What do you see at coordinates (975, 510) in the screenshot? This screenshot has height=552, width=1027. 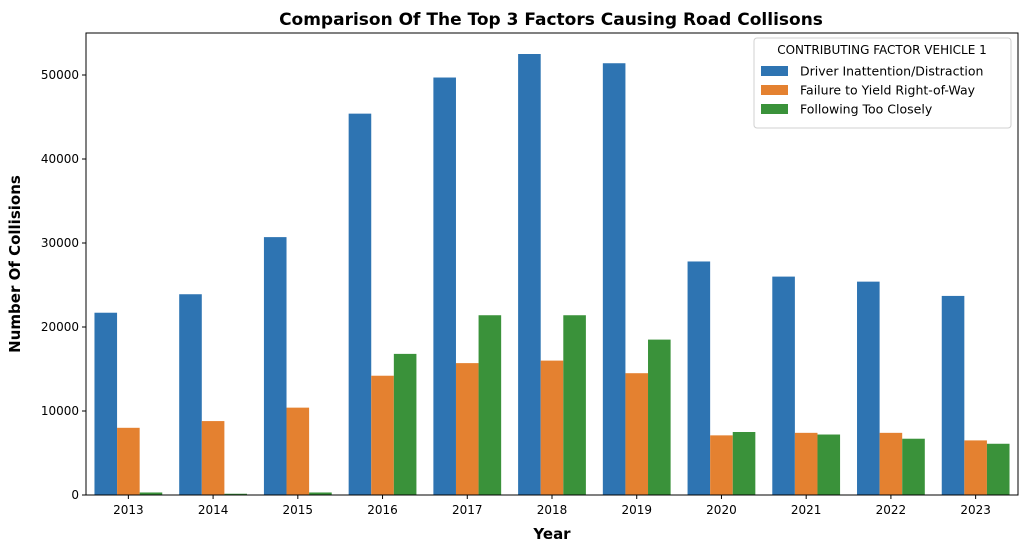 I see `x-tick-label: 2023` at bounding box center [975, 510].